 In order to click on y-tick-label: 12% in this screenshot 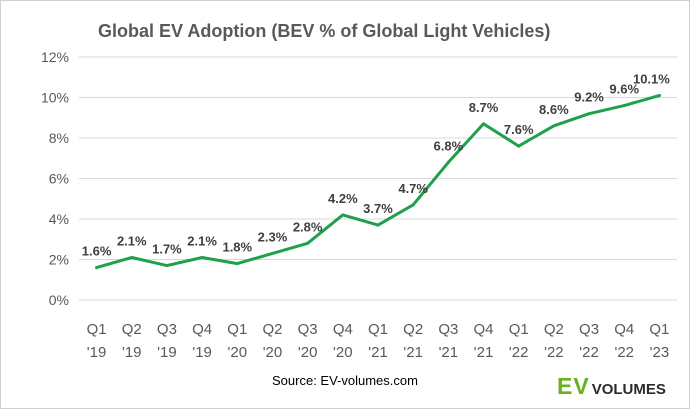, I will do `click(55, 57)`.